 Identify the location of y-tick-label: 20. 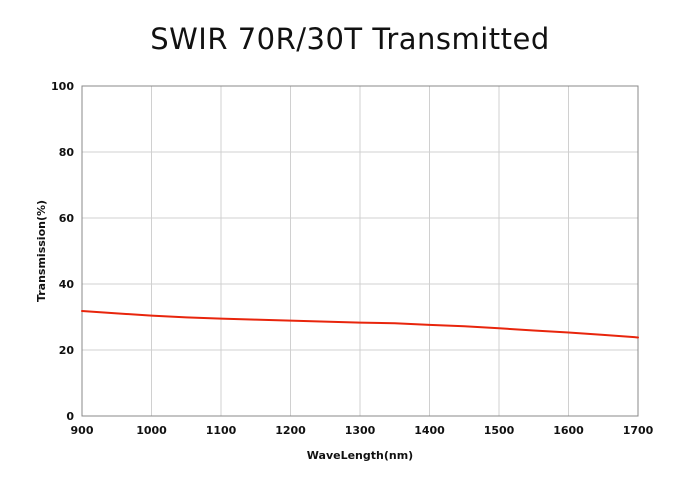
(67, 350).